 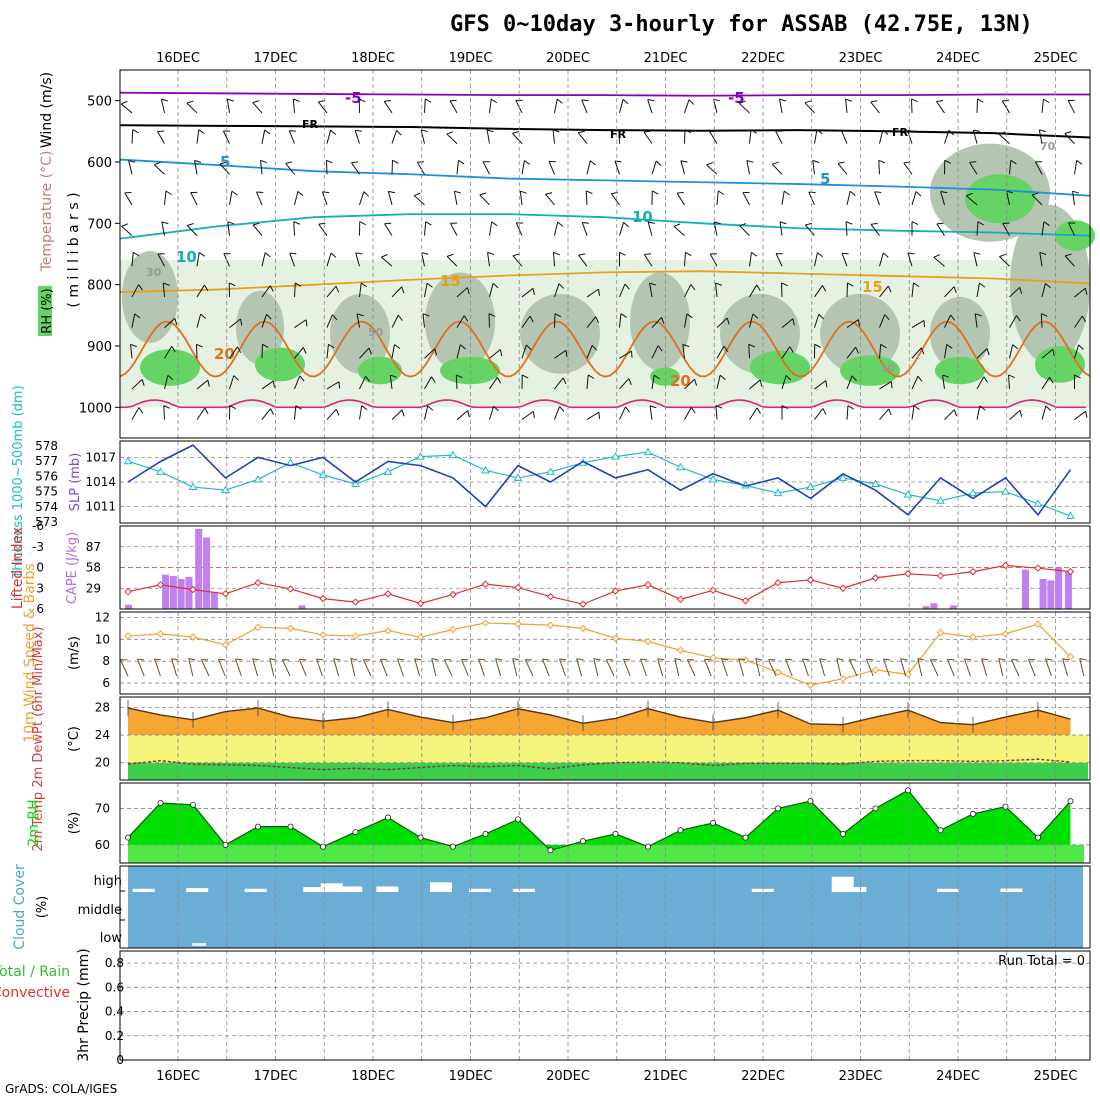 What do you see at coordinates (1000, 199) in the screenshot?
I see `rh-shade-region` at bounding box center [1000, 199].